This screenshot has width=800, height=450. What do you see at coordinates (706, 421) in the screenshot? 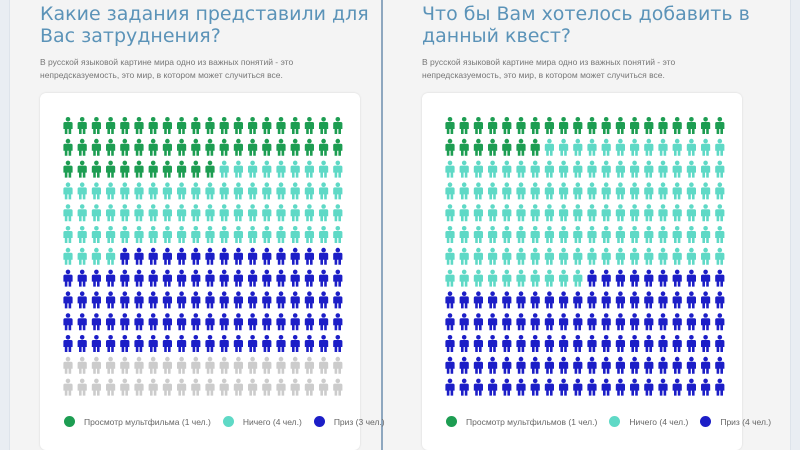
I see `legend-dot-icon` at bounding box center [706, 421].